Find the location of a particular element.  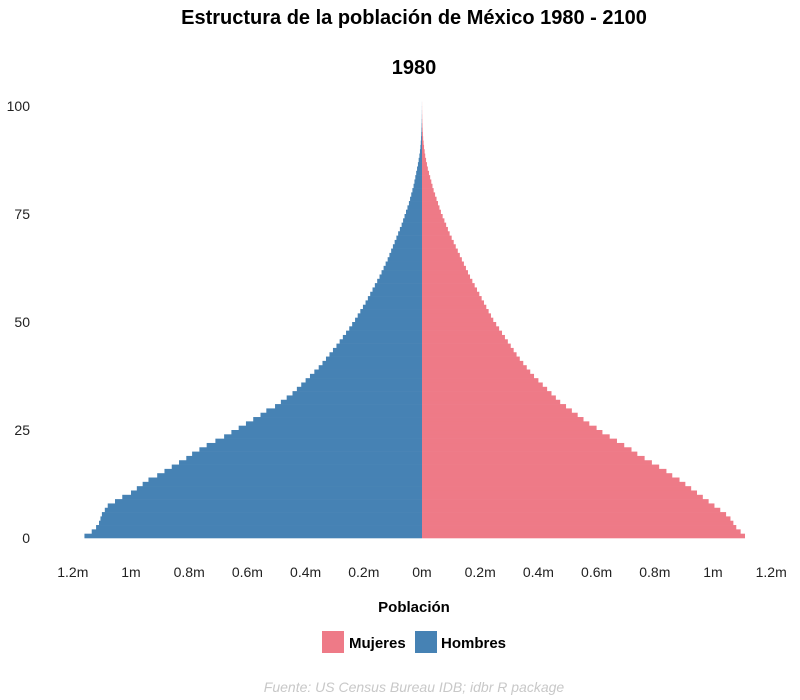

x-tick-label-0: 1.2m is located at coordinates (72, 572).